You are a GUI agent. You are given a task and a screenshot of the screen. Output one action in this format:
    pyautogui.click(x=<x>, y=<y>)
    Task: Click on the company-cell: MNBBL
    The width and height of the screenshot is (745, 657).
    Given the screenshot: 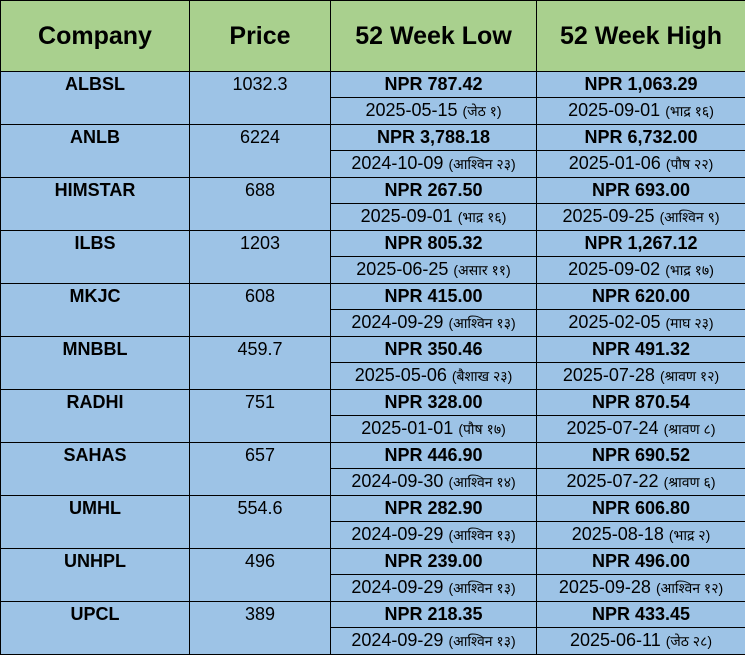 What is the action you would take?
    pyautogui.click(x=95, y=363)
    